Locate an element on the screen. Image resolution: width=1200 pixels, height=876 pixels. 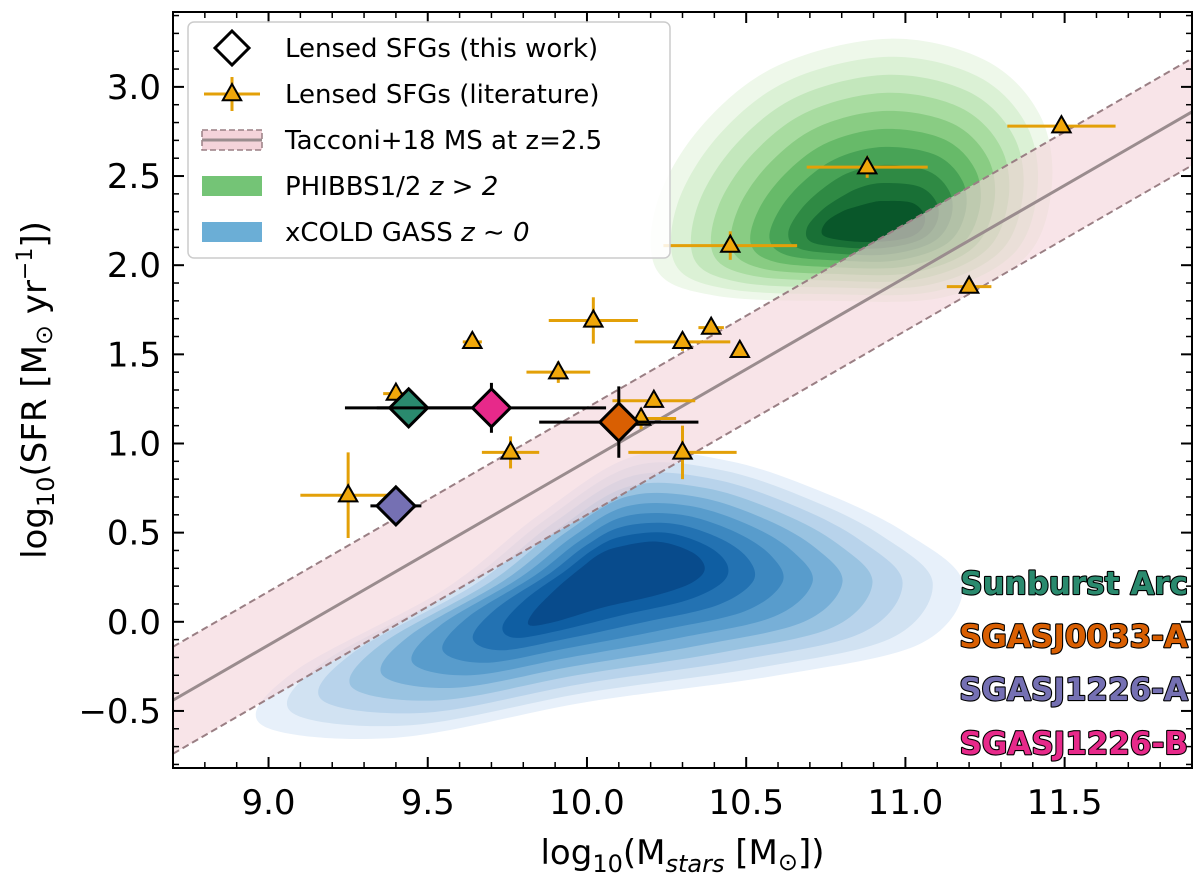
y-tick-label: 1.5 is located at coordinates (134, 355).